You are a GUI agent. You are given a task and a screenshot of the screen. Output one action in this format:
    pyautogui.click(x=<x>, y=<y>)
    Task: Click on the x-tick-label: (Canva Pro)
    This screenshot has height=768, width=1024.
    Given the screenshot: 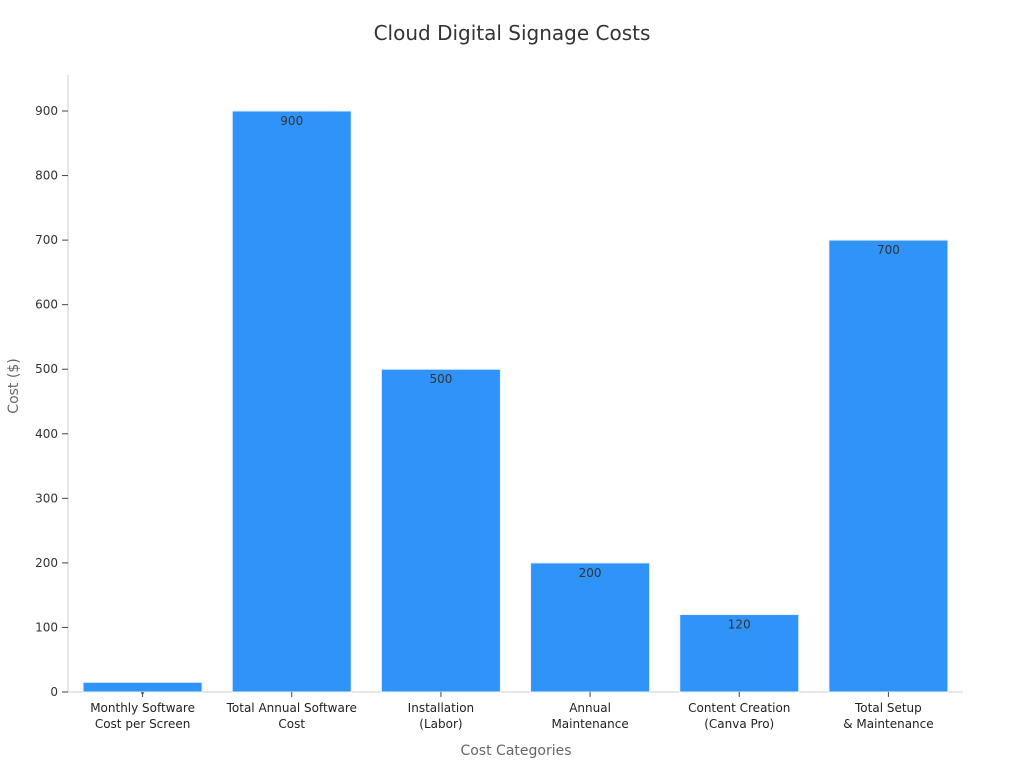 What is the action you would take?
    pyautogui.click(x=739, y=724)
    